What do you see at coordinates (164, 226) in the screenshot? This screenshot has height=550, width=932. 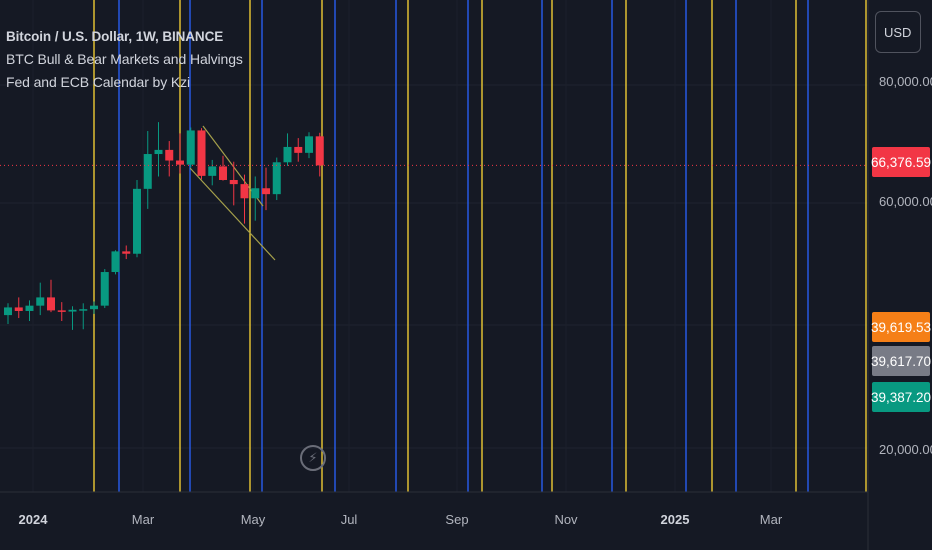 I see `candles` at bounding box center [164, 226].